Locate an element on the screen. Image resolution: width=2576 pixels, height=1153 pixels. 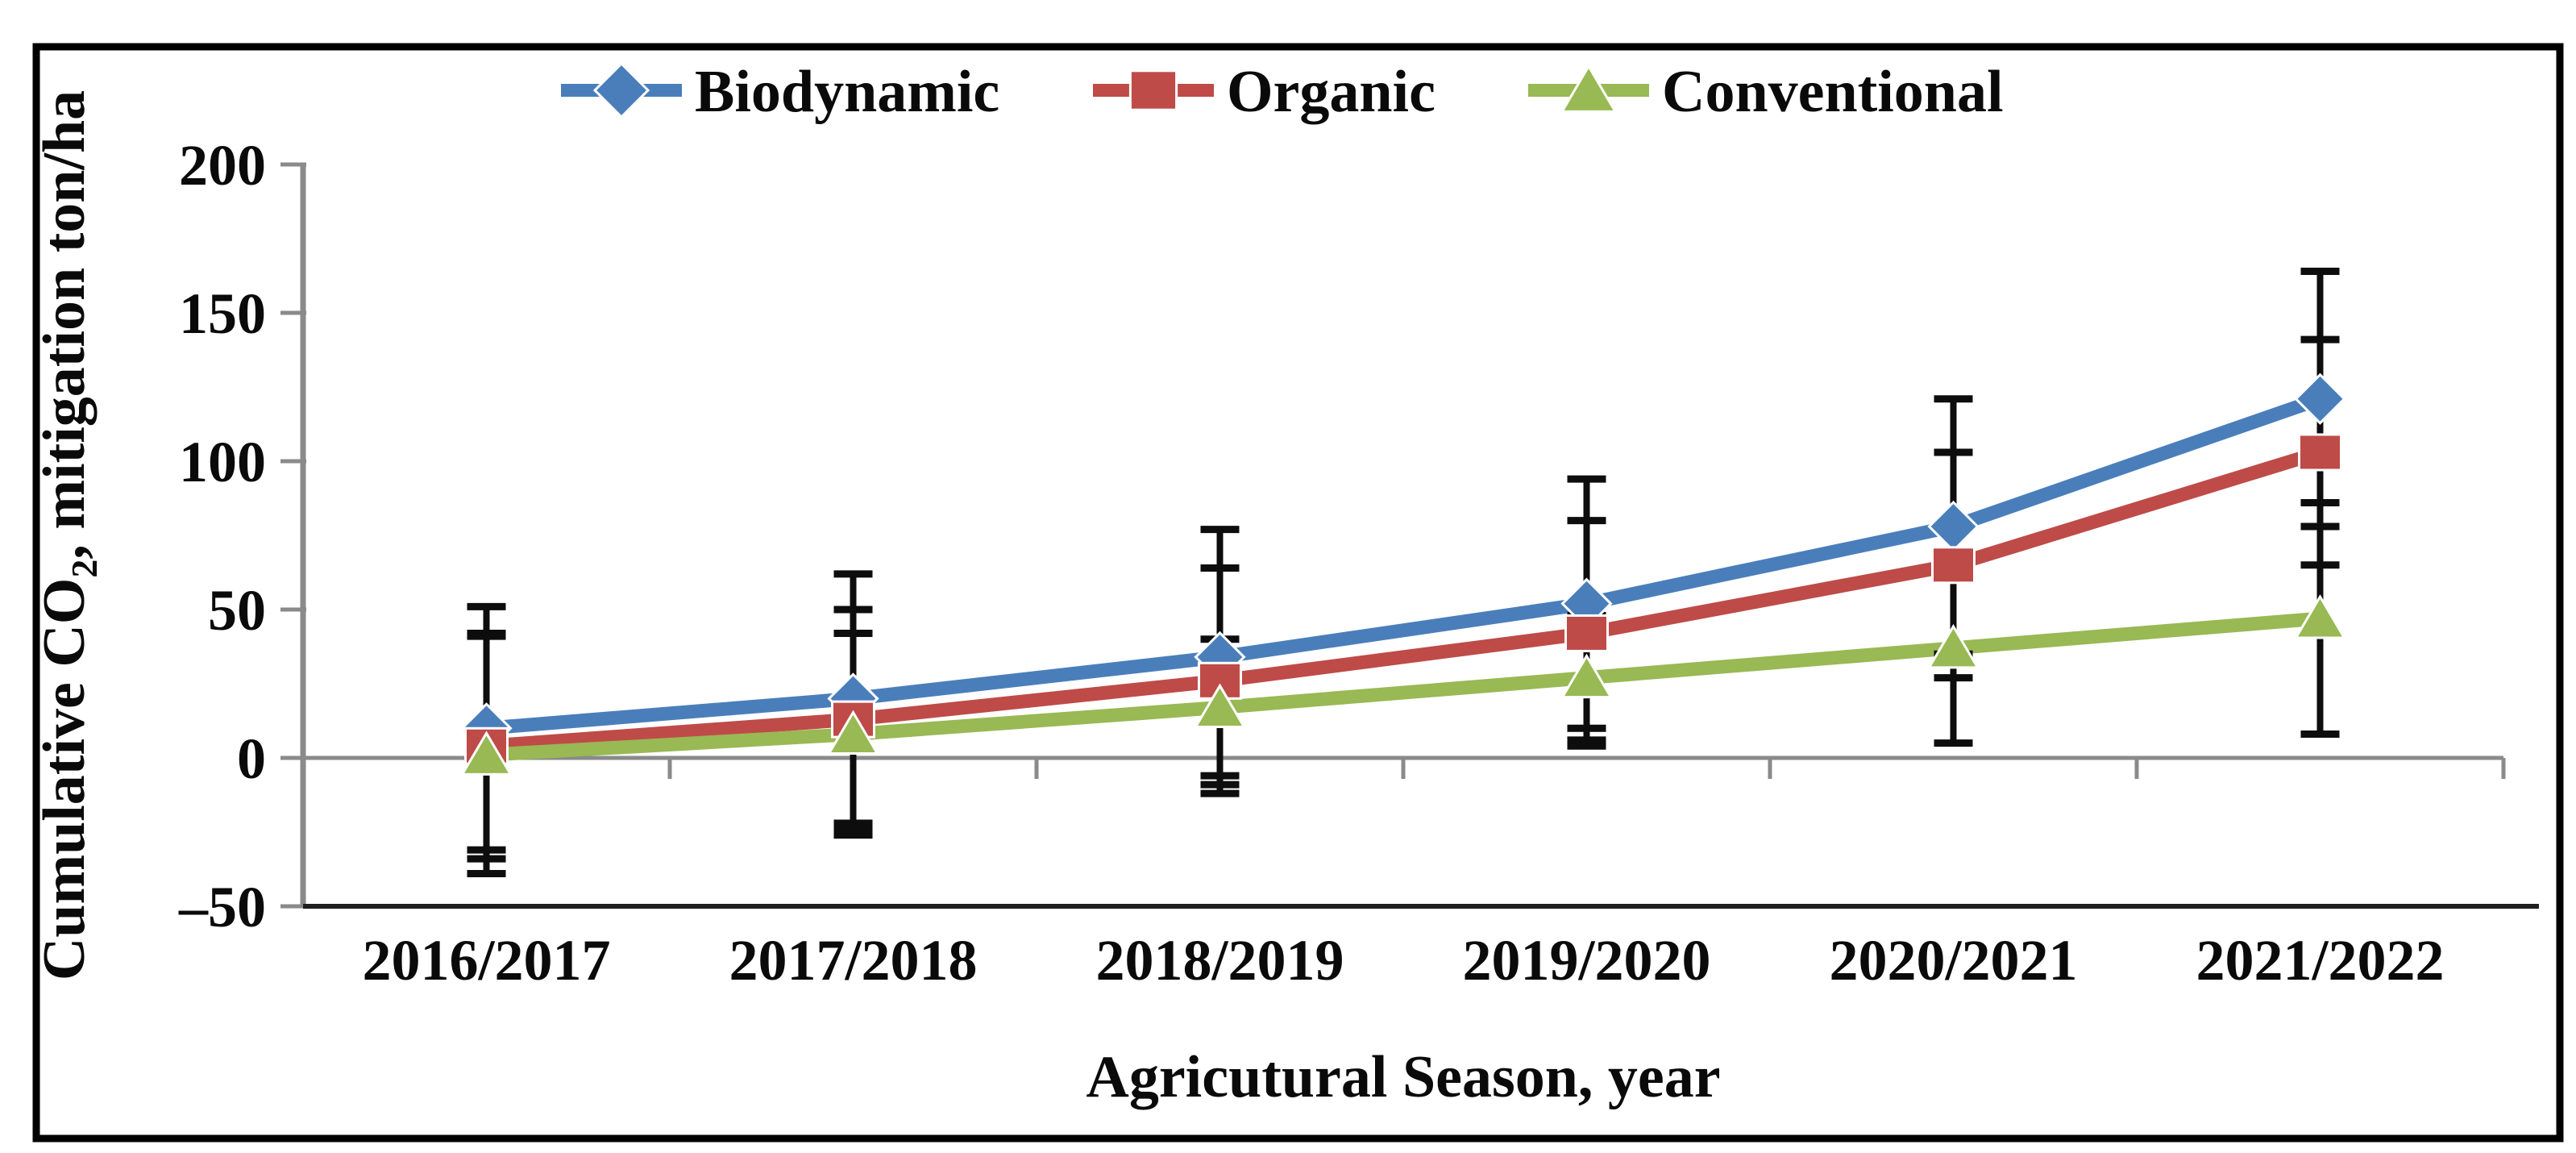
x-tick-label: 2019/2020 is located at coordinates (1586, 960).